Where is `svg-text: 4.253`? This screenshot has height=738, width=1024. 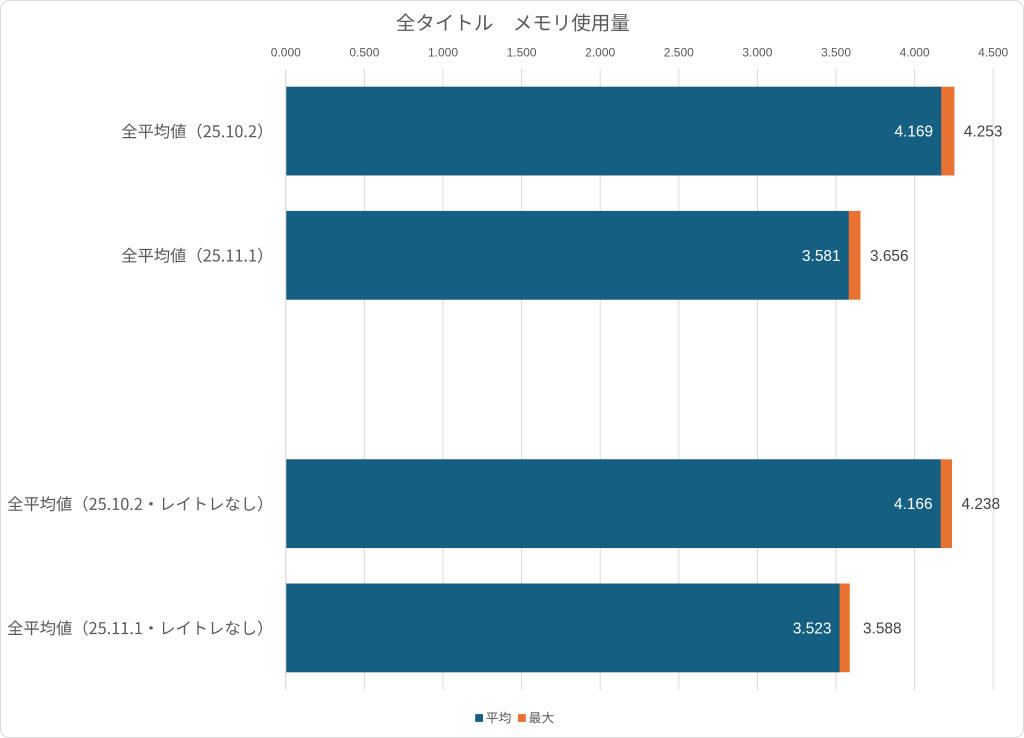 svg-text: 4.253 is located at coordinates (983, 132).